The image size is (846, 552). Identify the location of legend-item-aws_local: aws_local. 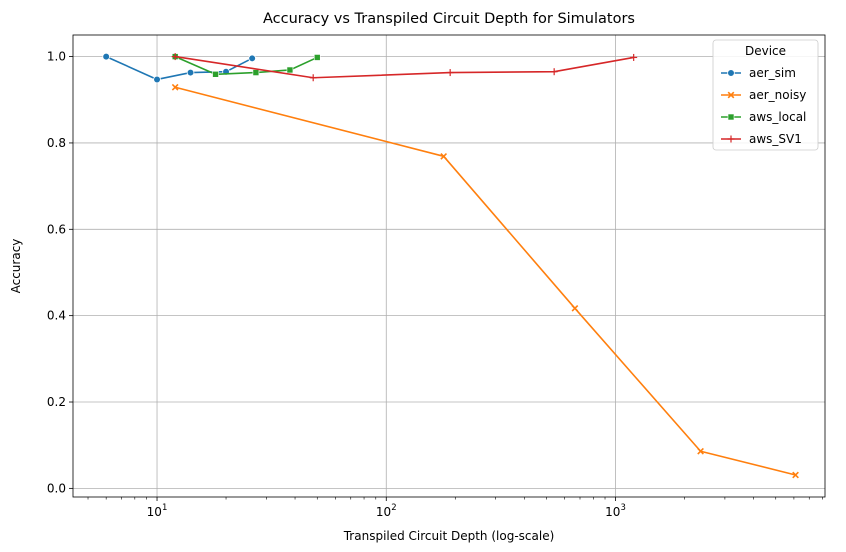
(763, 117).